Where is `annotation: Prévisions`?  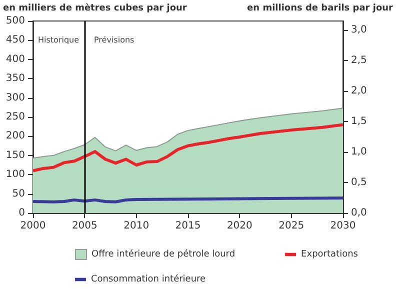 annotation: Prévisions is located at coordinates (114, 40).